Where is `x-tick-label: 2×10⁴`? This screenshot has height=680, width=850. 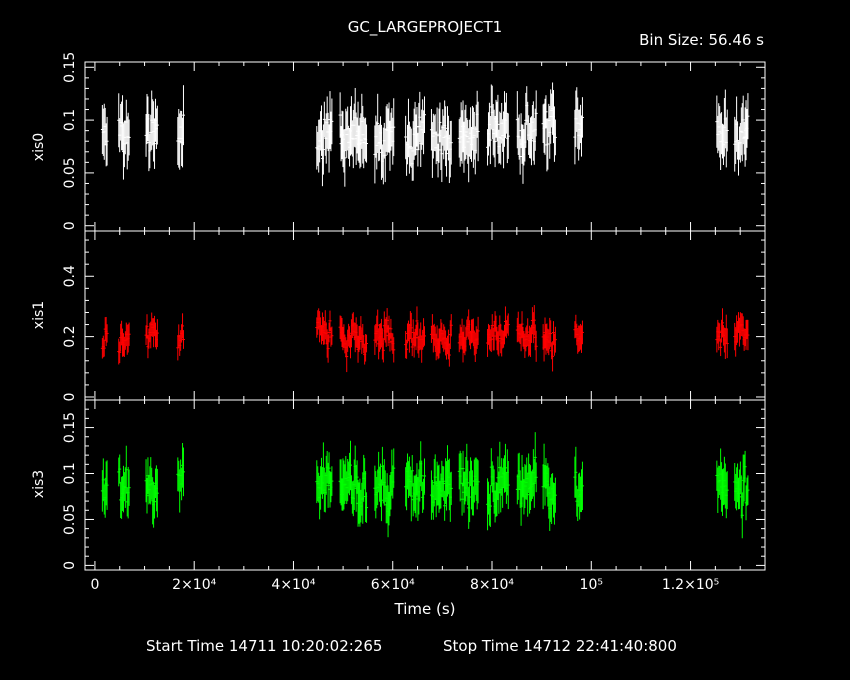 x-tick-label: 2×10⁴ is located at coordinates (194, 585).